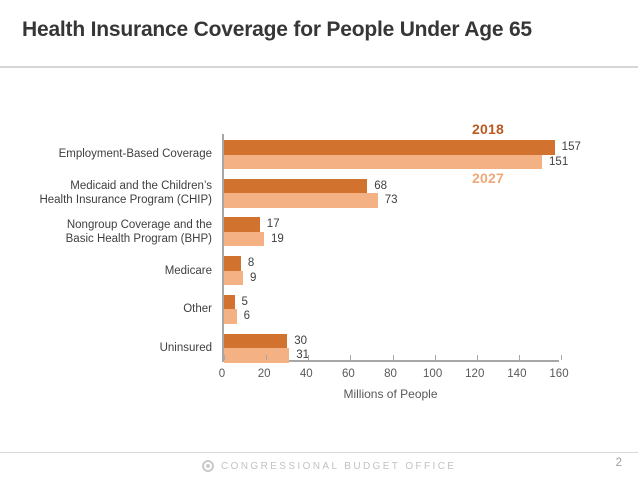 The height and width of the screenshot is (479, 638). Describe the element at coordinates (319, 452) in the screenshot. I see `footer-divider` at that location.